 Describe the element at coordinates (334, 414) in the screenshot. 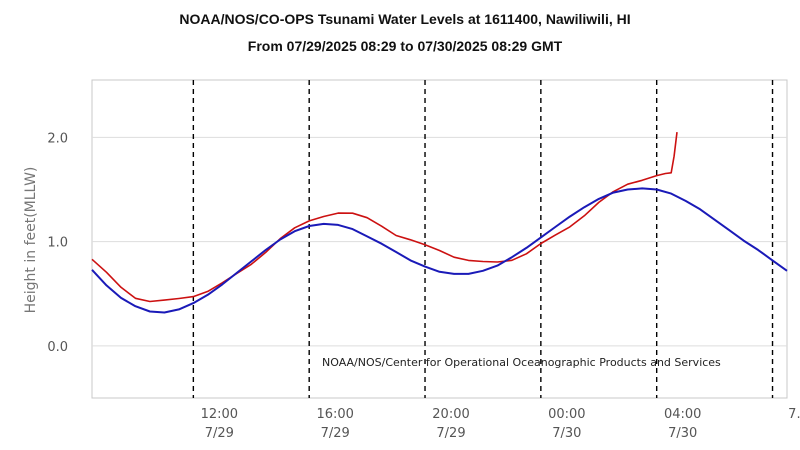

I see `x-tick-time-label: 16:00` at that location.